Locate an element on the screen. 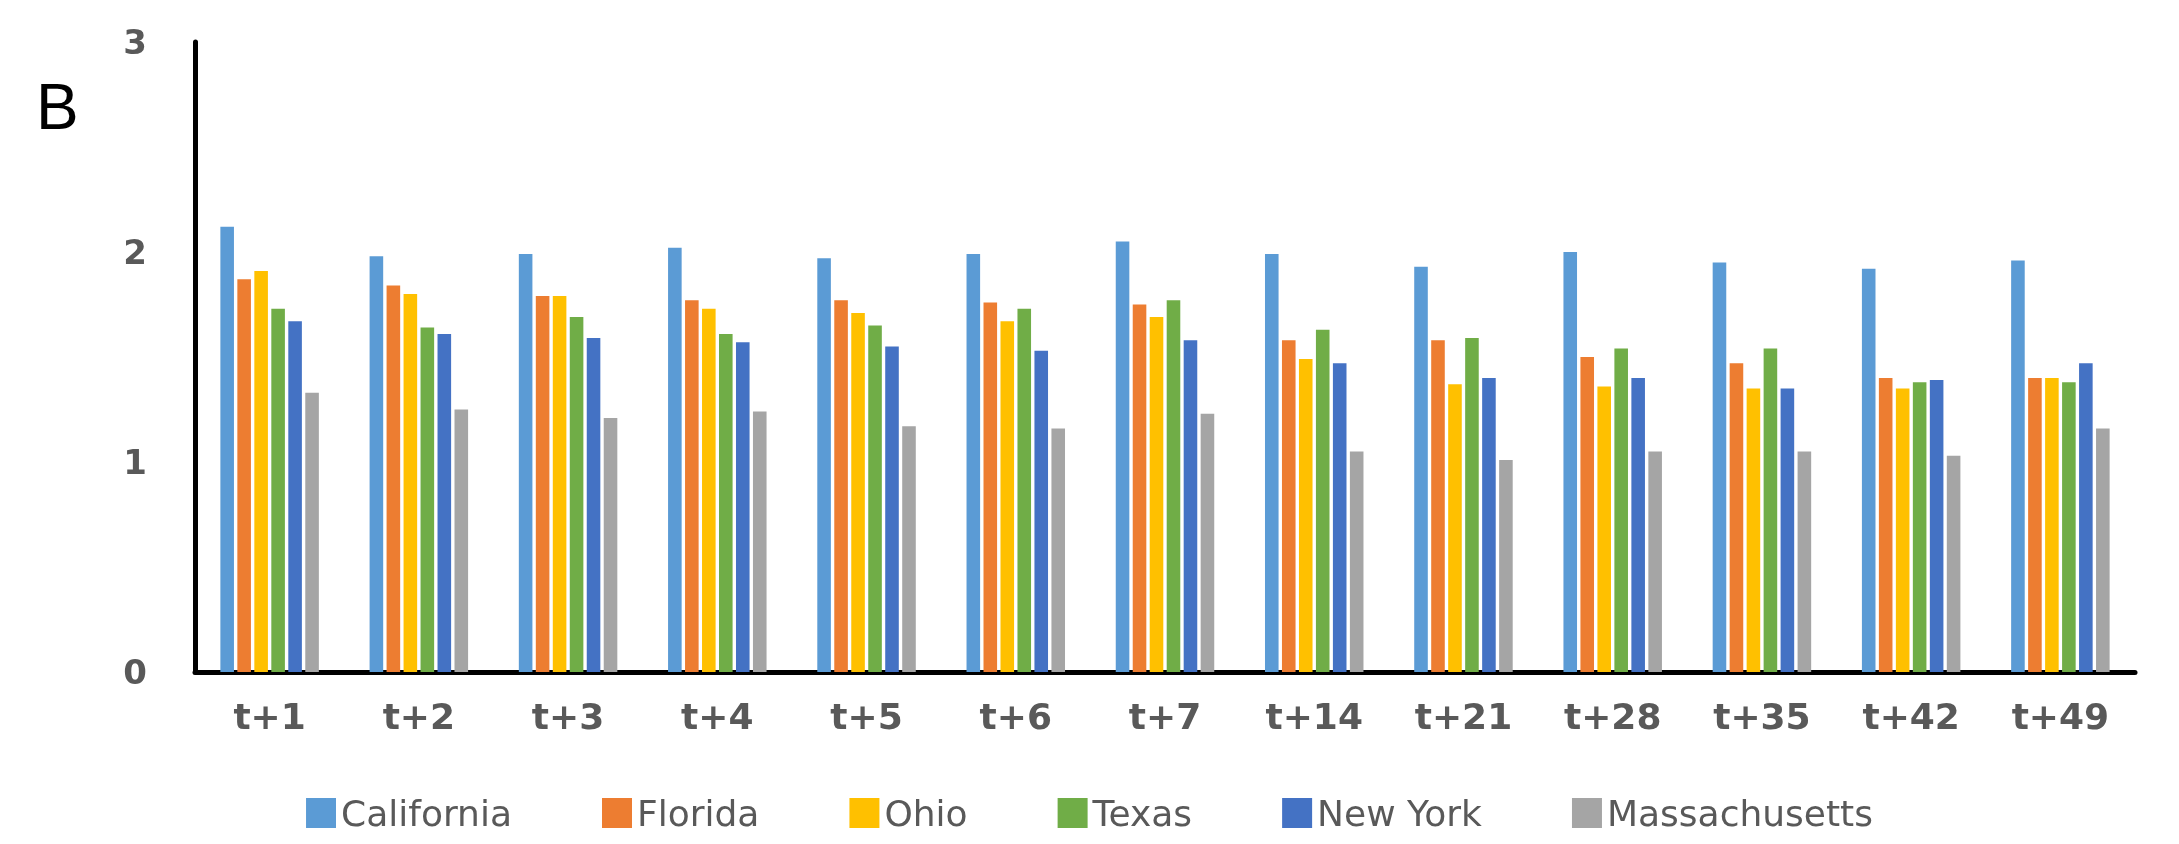 The width and height of the screenshot is (2179, 844). x-tick-label: t+6 is located at coordinates (1015, 716).